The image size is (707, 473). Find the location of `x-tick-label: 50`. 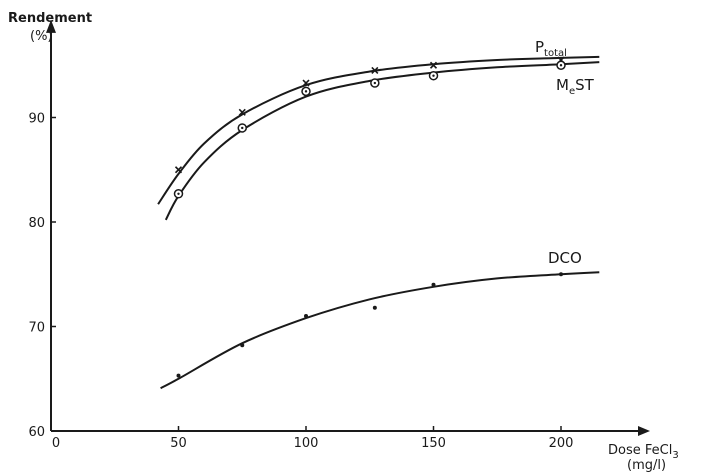

x-tick-label: 50 is located at coordinates (178, 443).